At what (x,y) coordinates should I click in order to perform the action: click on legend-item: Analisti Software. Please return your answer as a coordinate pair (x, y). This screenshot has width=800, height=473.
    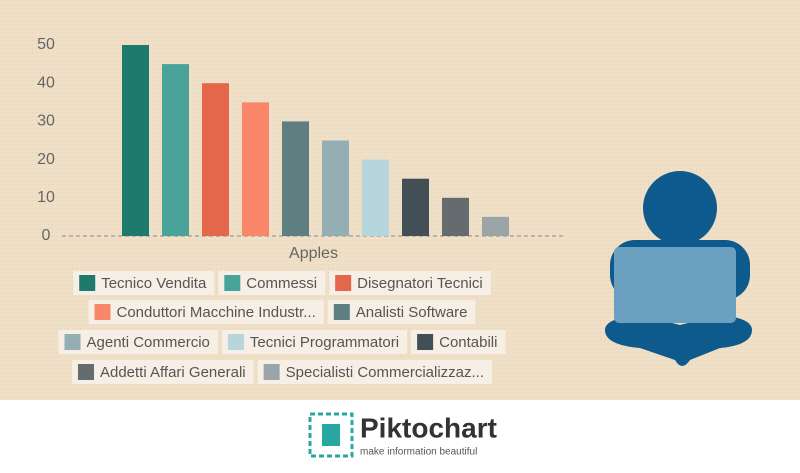
    Looking at the image, I should click on (401, 312).